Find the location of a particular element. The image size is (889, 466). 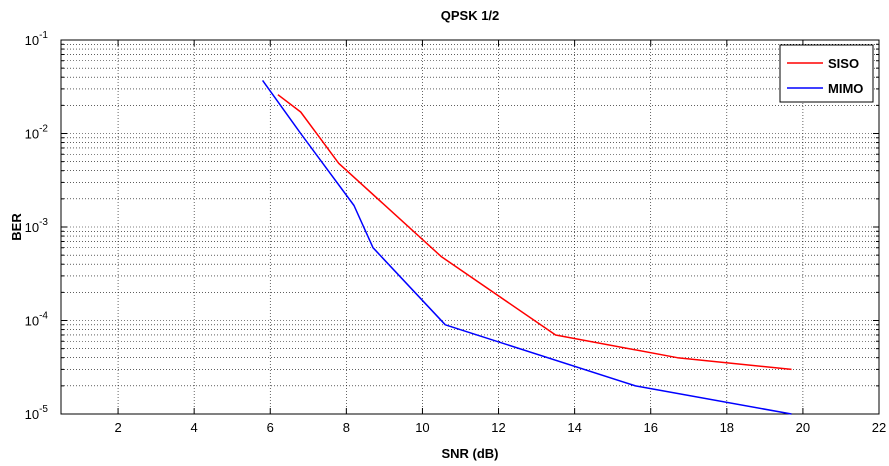

x-tick-label: 22 is located at coordinates (879, 427).